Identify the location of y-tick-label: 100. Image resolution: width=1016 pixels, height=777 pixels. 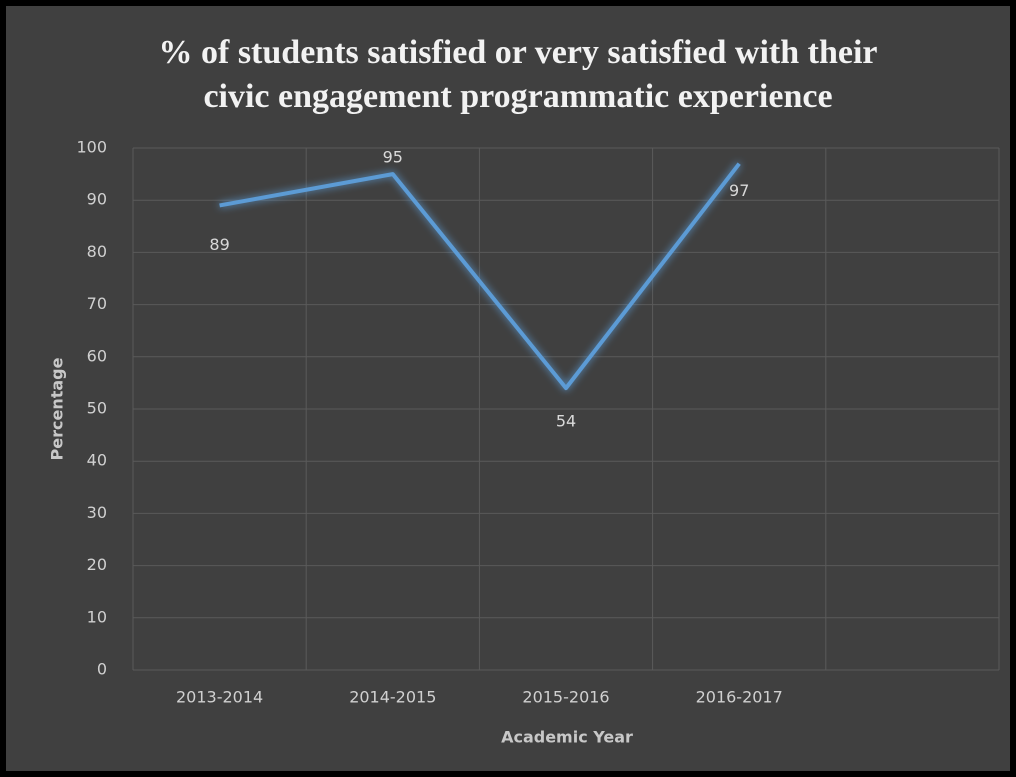
(91, 147).